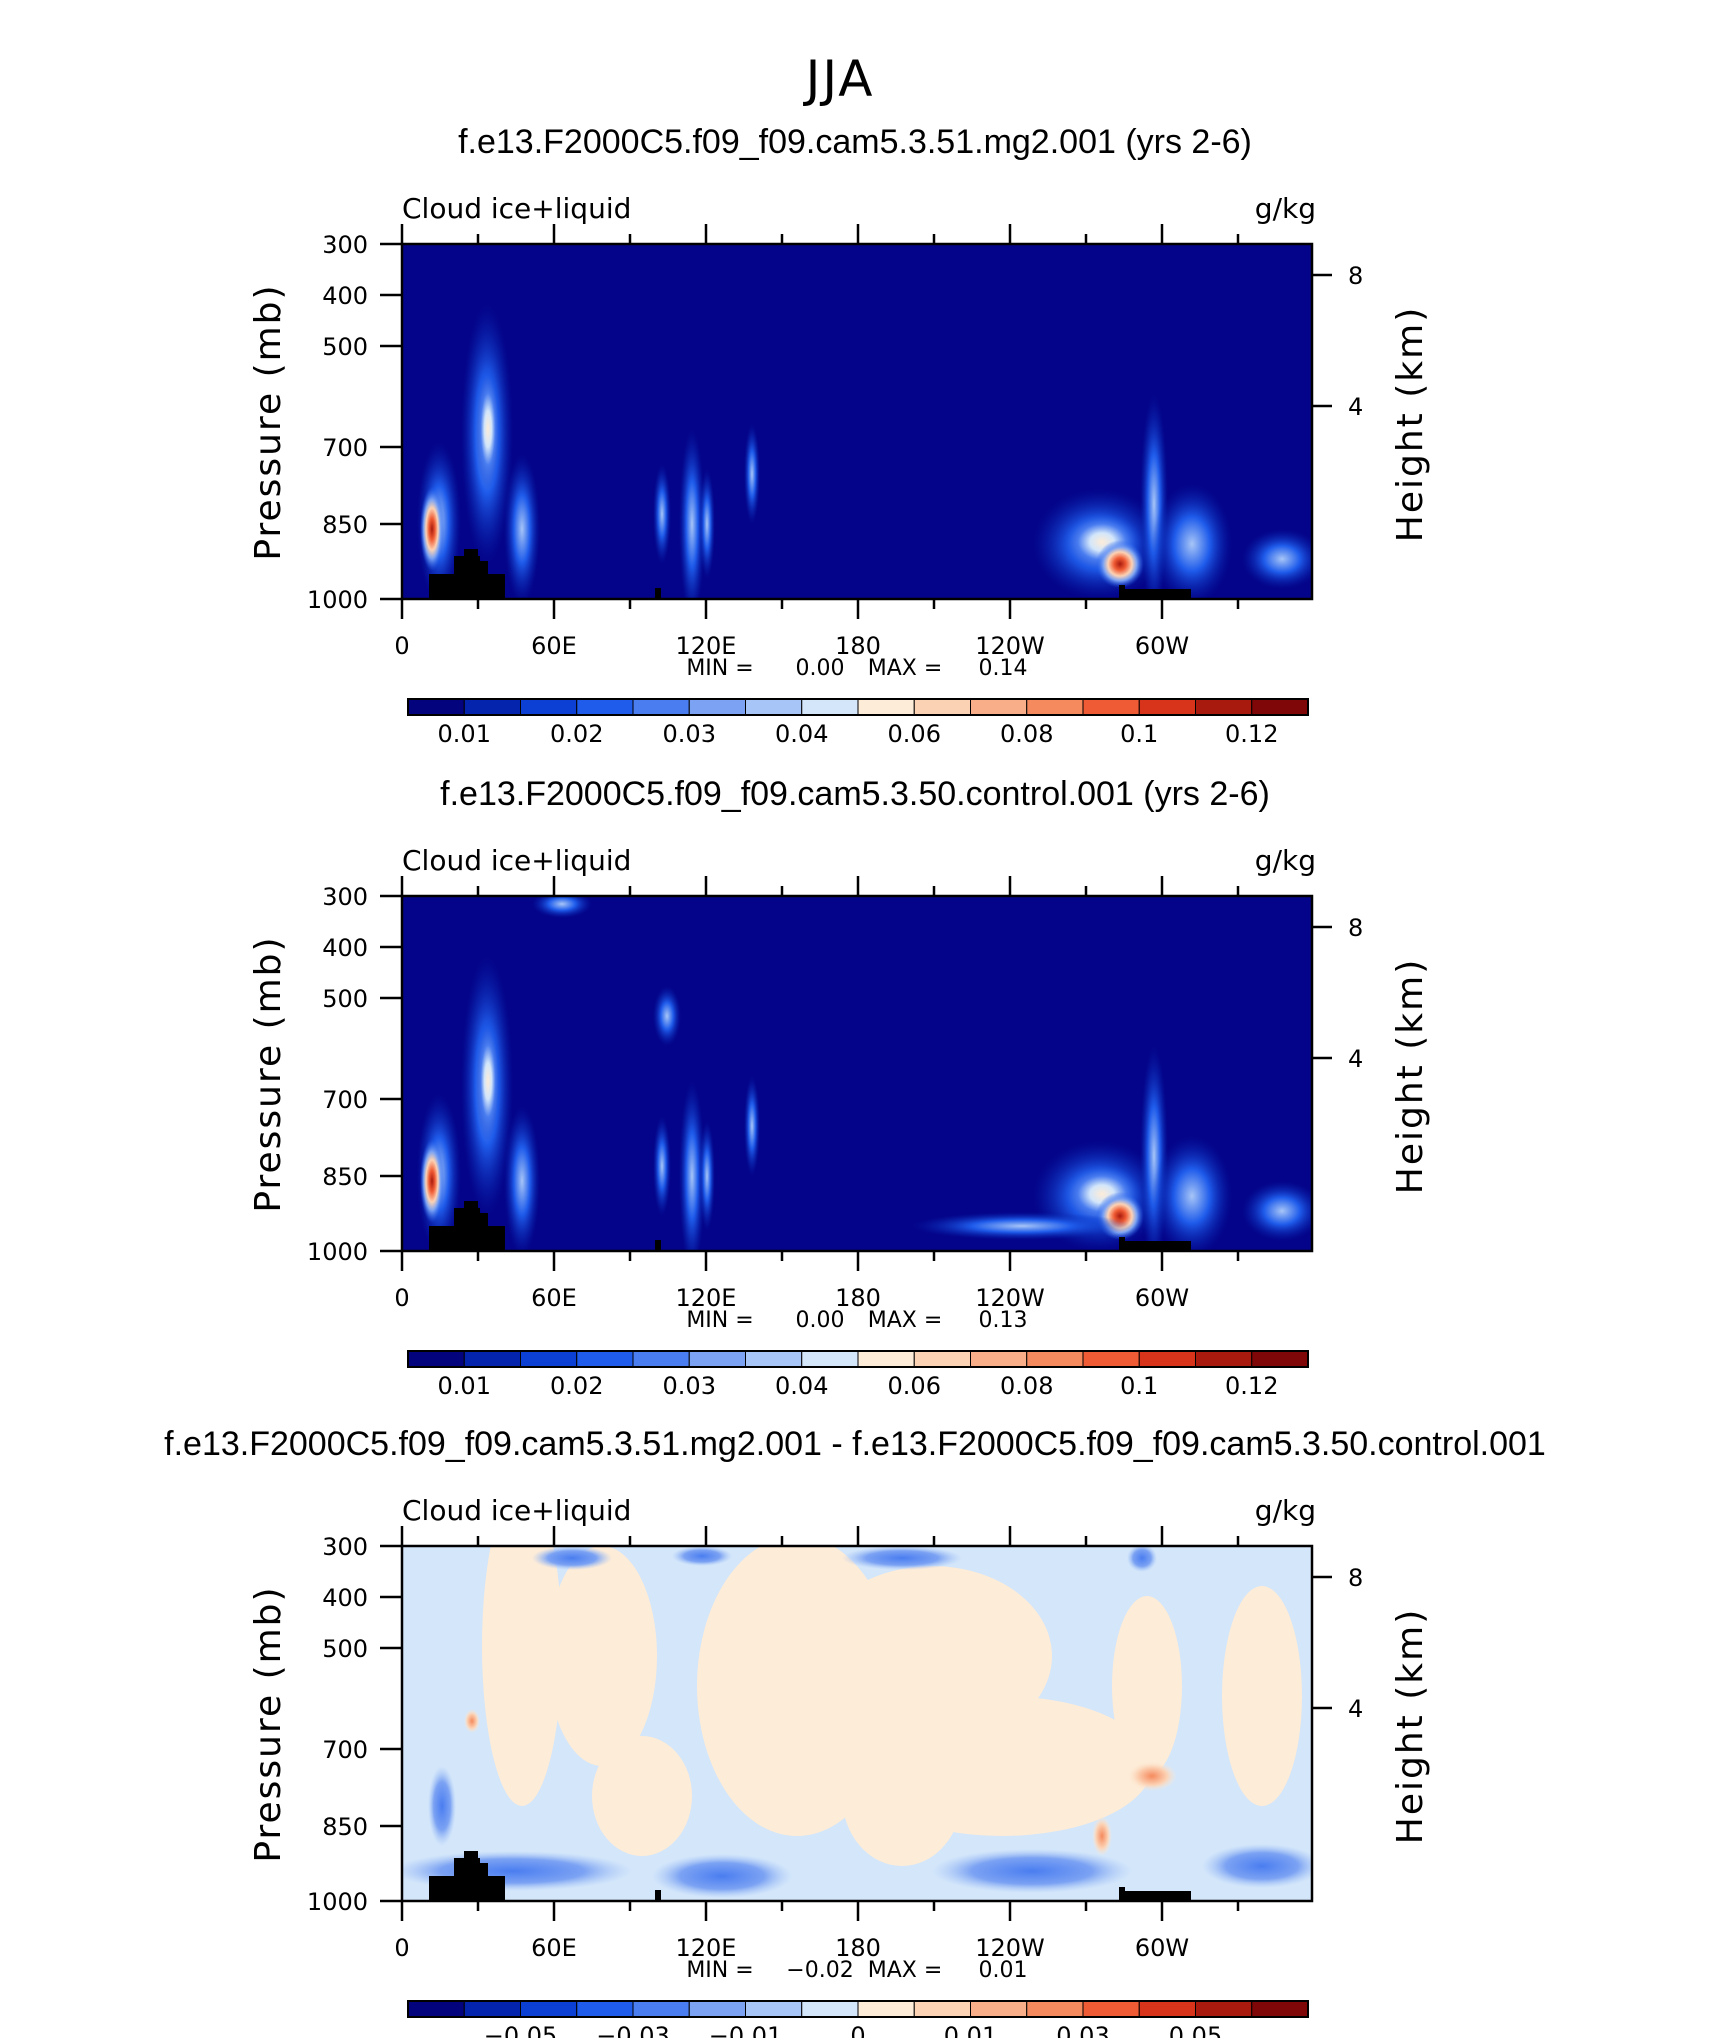 This screenshot has height=2038, width=1710. What do you see at coordinates (914, 734) in the screenshot?
I see `colorbar-label: 0.06` at bounding box center [914, 734].